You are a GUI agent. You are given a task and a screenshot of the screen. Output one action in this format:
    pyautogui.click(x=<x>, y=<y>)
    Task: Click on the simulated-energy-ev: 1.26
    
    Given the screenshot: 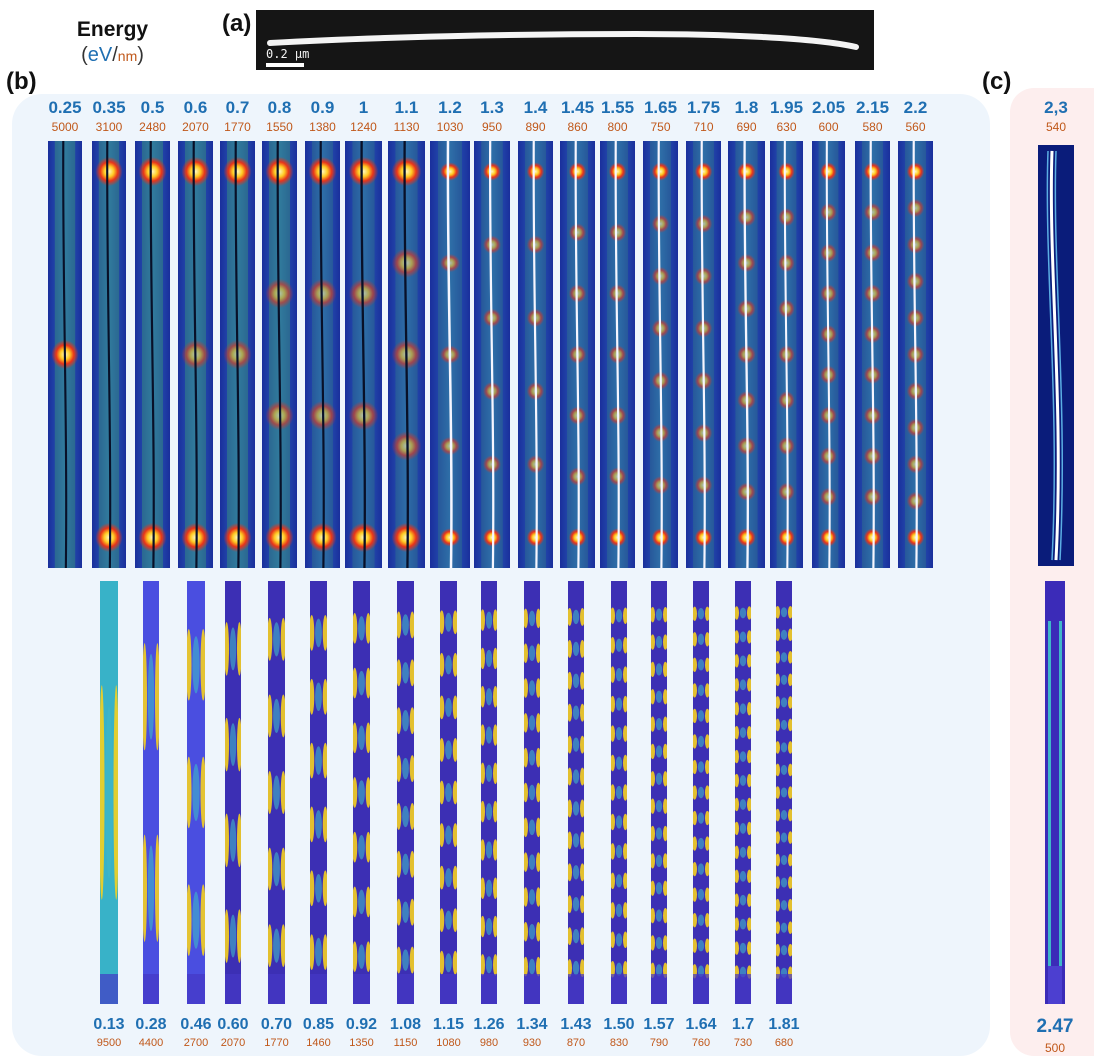 What is the action you would take?
    pyautogui.click(x=489, y=1024)
    